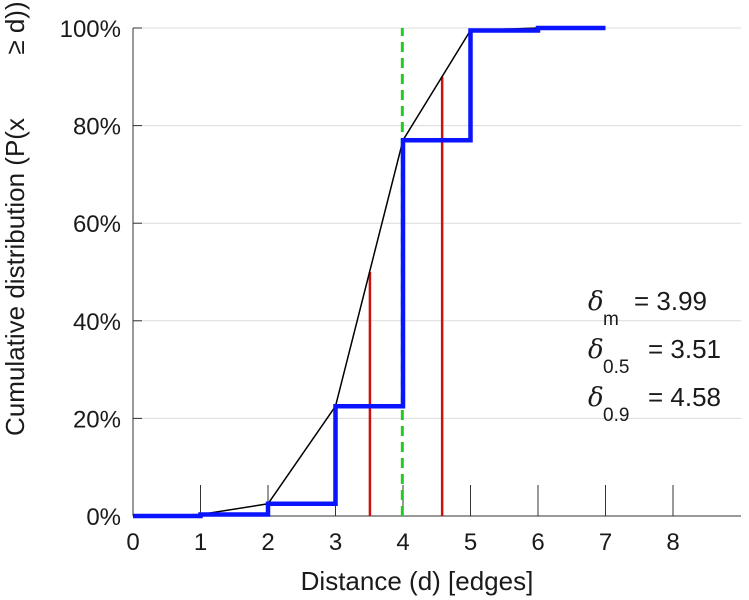  What do you see at coordinates (103, 517) in the screenshot?
I see `y-tick-label: 0%` at bounding box center [103, 517].